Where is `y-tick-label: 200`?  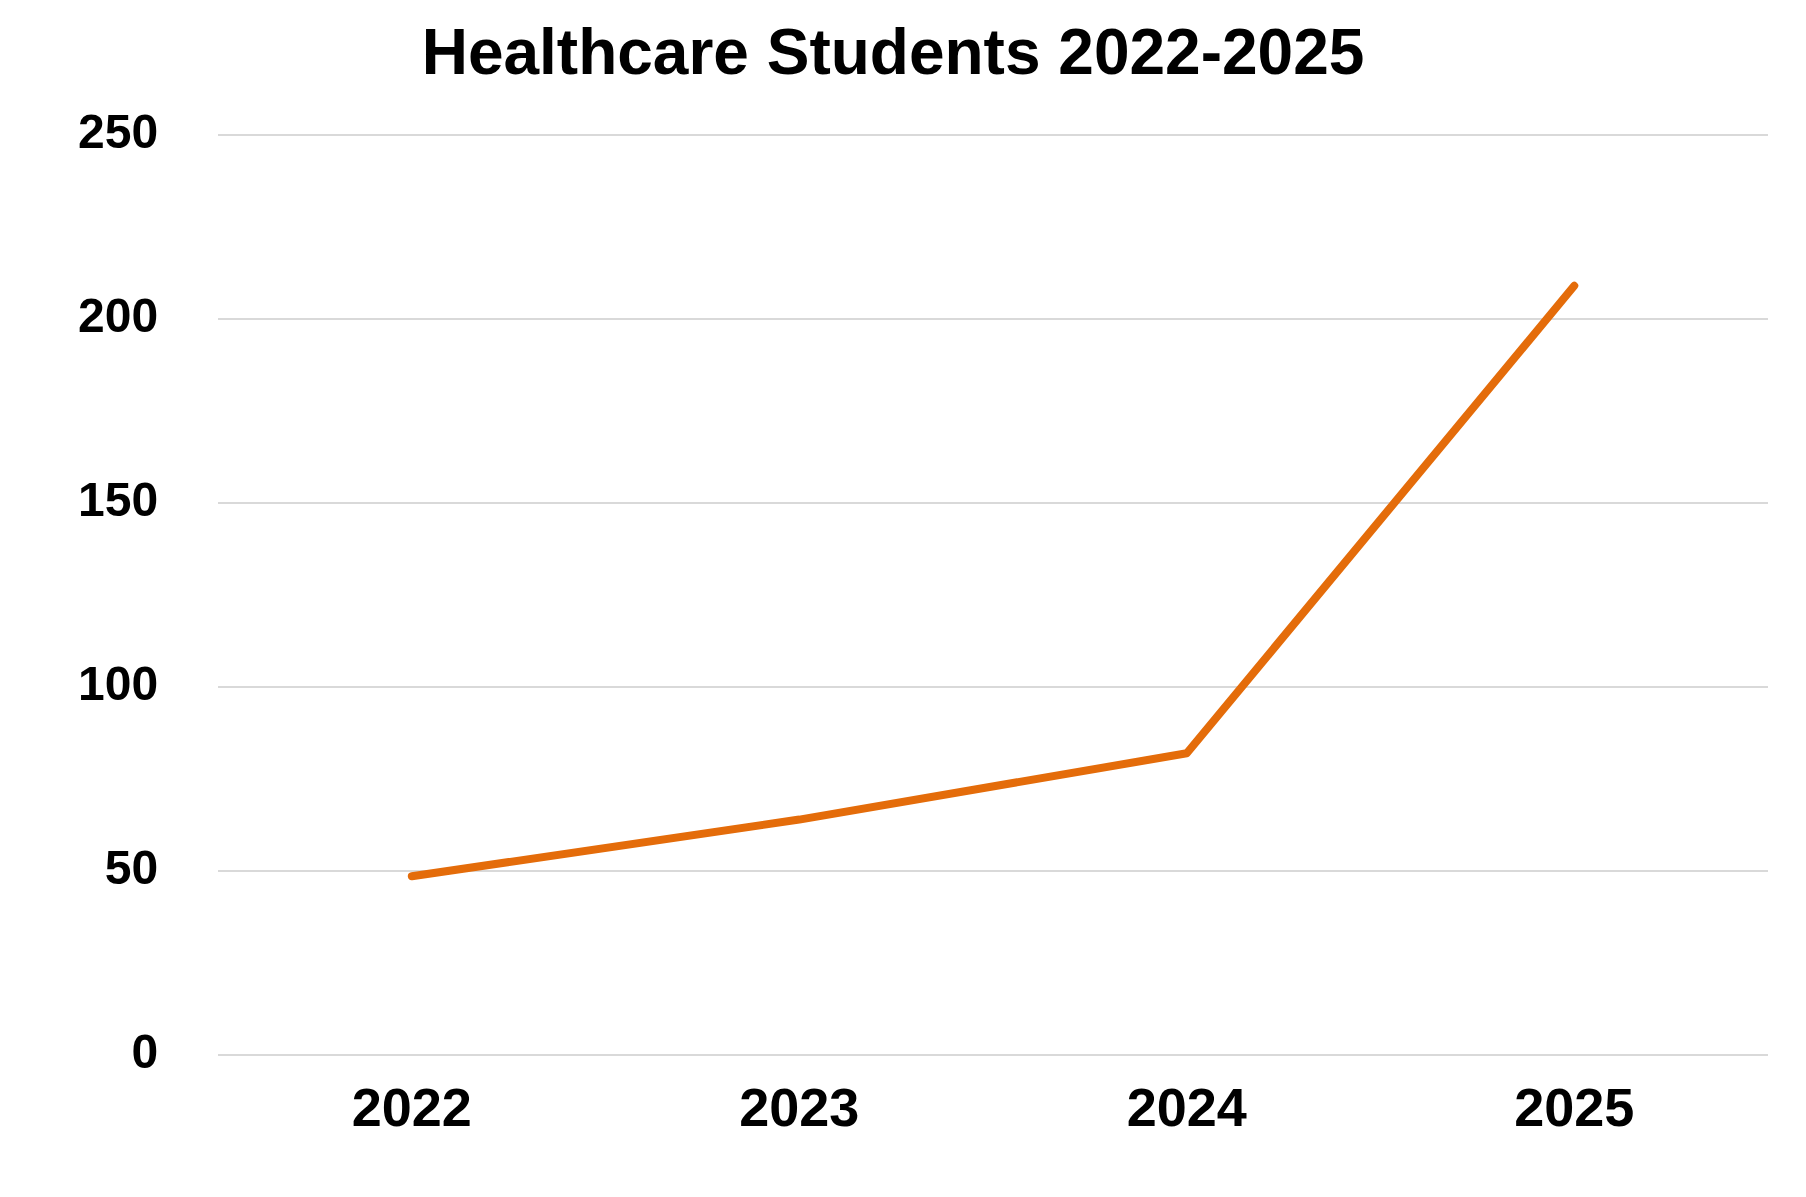
y-tick-label: 200 is located at coordinates (118, 316).